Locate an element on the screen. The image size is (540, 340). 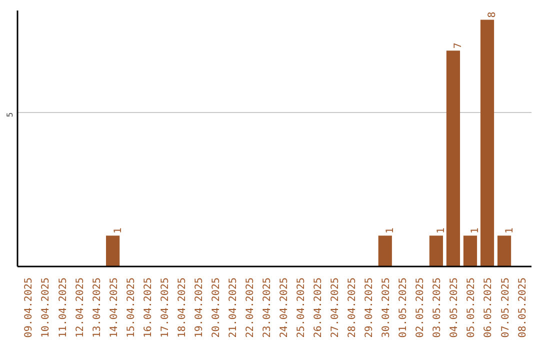
x-tick-label: 27.04.2025 is located at coordinates (336, 307).